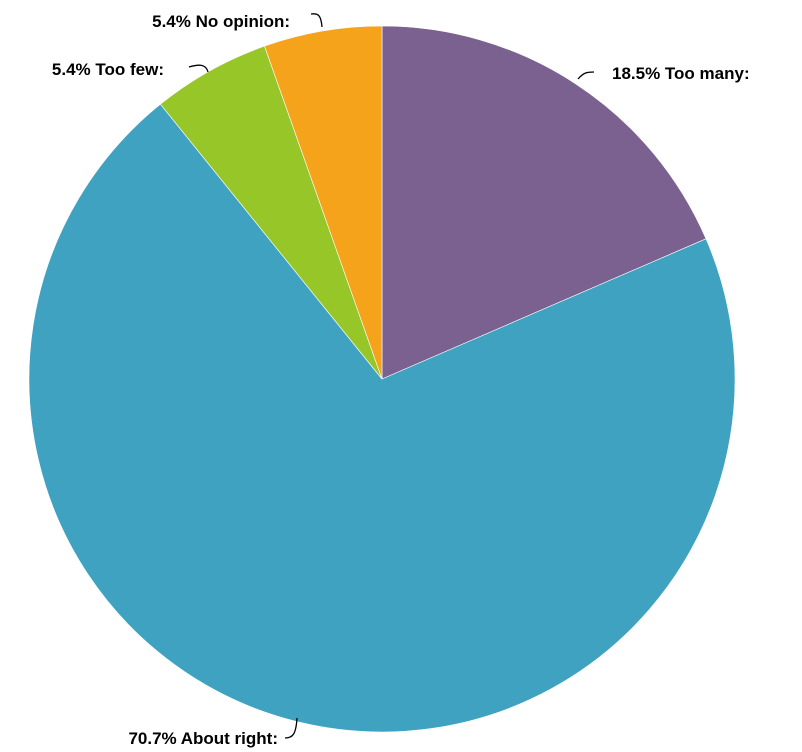 The height and width of the screenshot is (752, 802). Describe the element at coordinates (198, 68) in the screenshot. I see `leader-line-too-few` at that location.